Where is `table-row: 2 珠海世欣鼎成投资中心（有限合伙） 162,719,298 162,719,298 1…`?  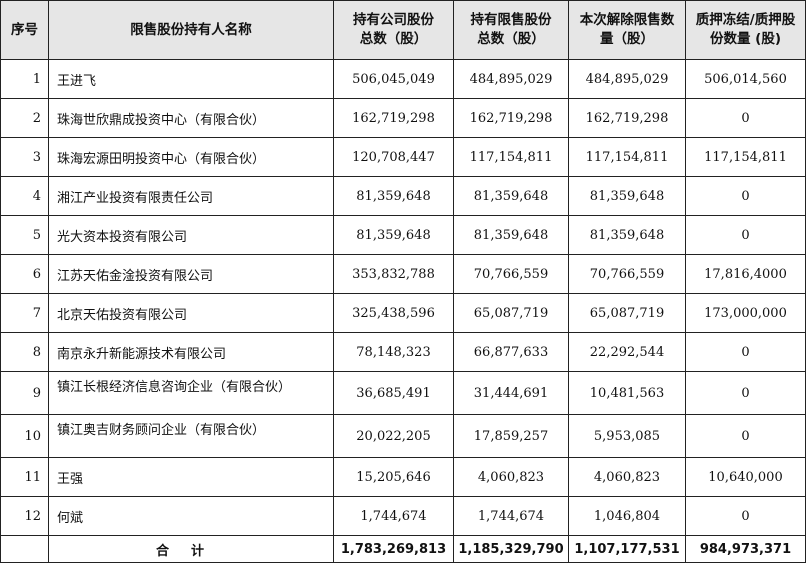 table-row: 2 珠海世欣鼎成投资中心（有限合伙） 162,719,298 162,719,298 1… is located at coordinates (403, 118).